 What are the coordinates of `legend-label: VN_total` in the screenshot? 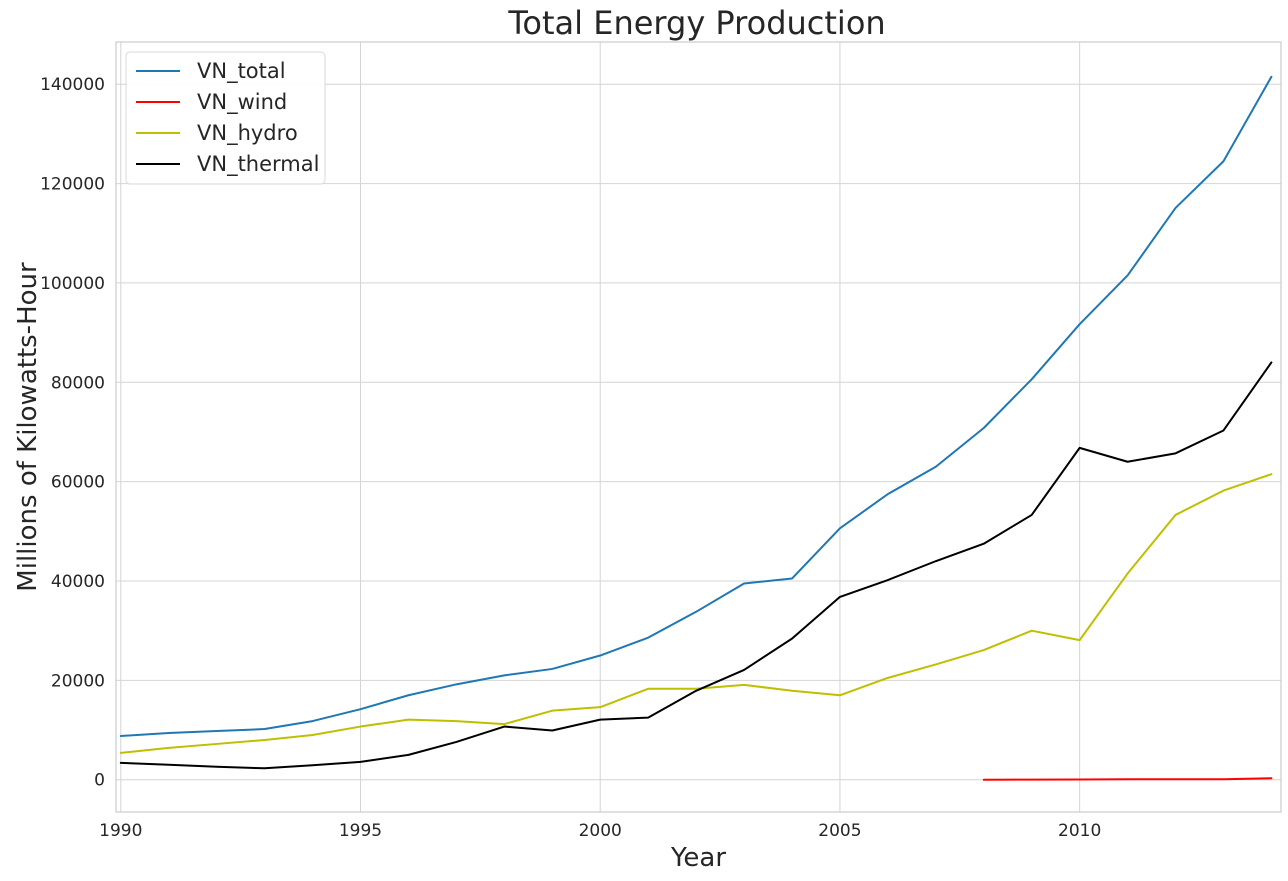 It's located at (241, 71).